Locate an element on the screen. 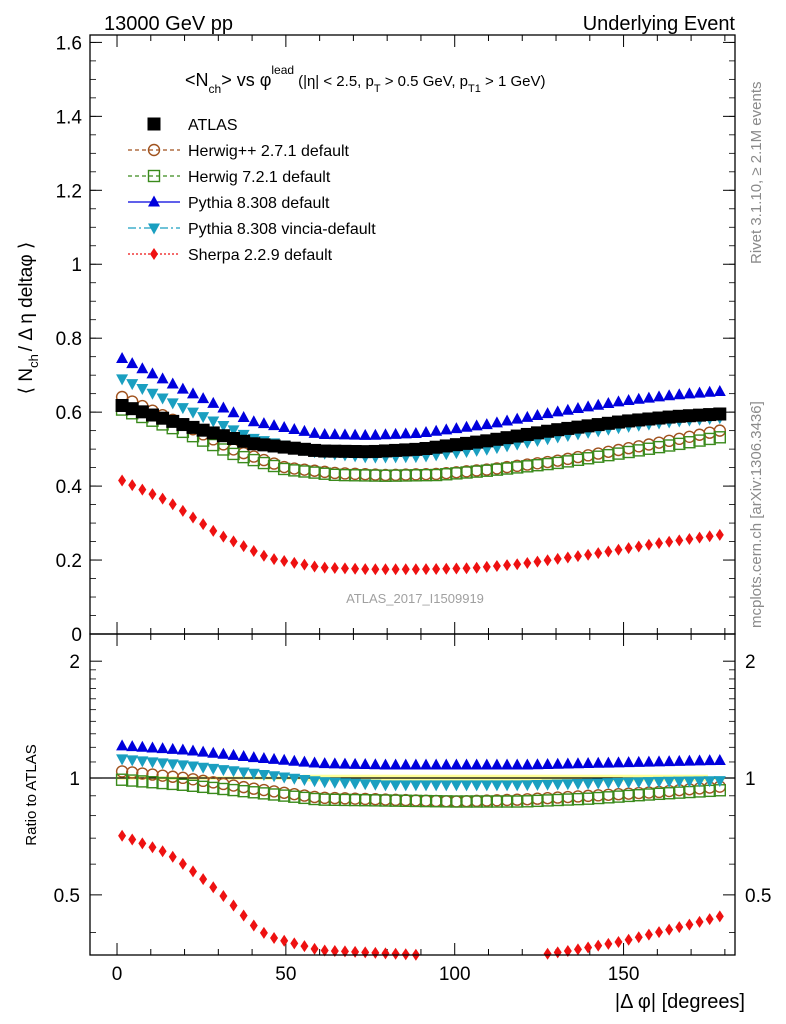  ratio-ytick-label-right: 1 is located at coordinates (750, 779).